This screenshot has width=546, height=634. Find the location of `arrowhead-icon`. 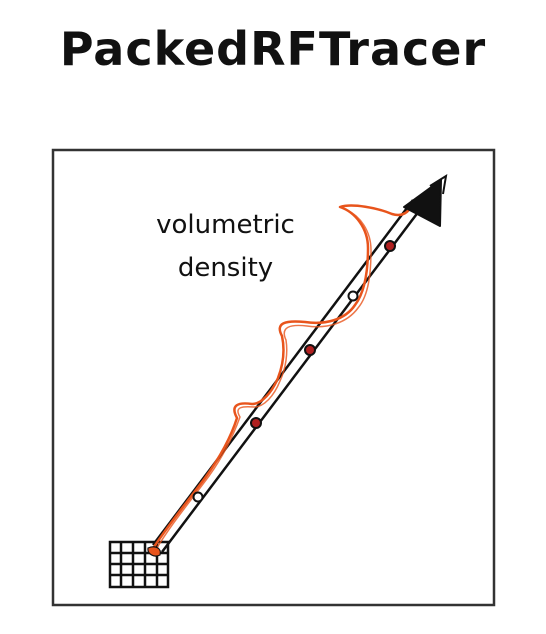

arrowhead-icon is located at coordinates (422, 203).